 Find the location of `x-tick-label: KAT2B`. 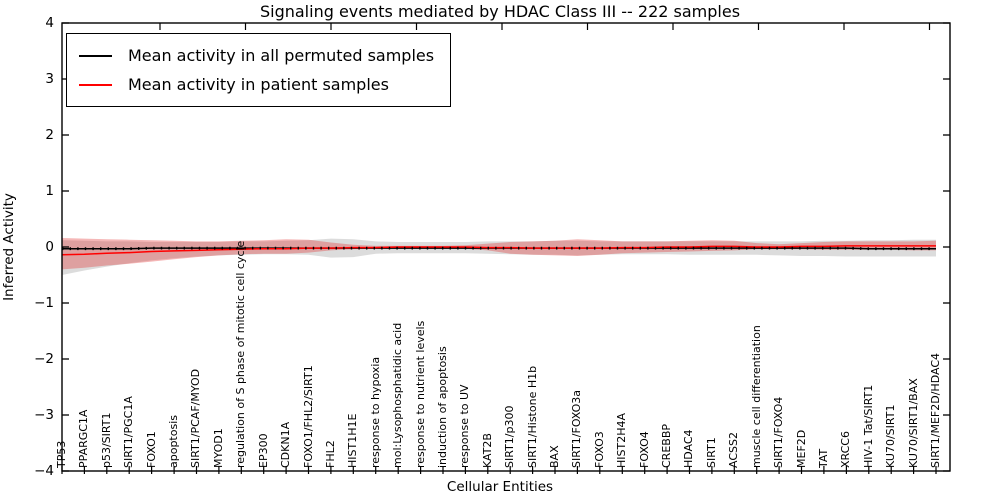

x-tick-label: KAT2B is located at coordinates (487, 450).